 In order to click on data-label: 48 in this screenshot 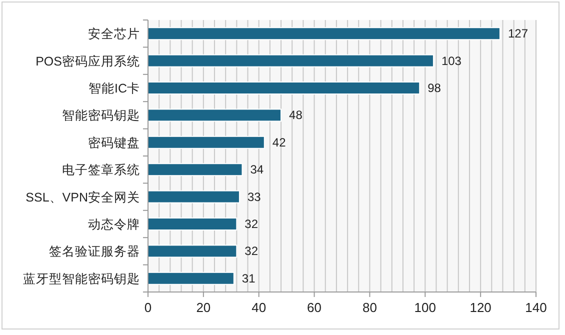, I will do `click(296, 115)`.